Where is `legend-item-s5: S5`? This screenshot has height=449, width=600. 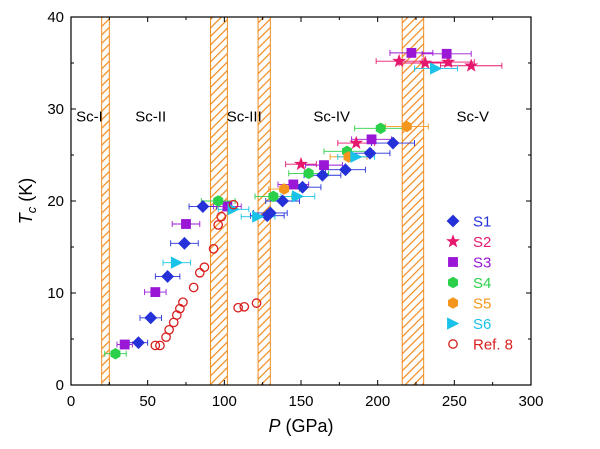 legend-item-s5: S5 is located at coordinates (469, 304).